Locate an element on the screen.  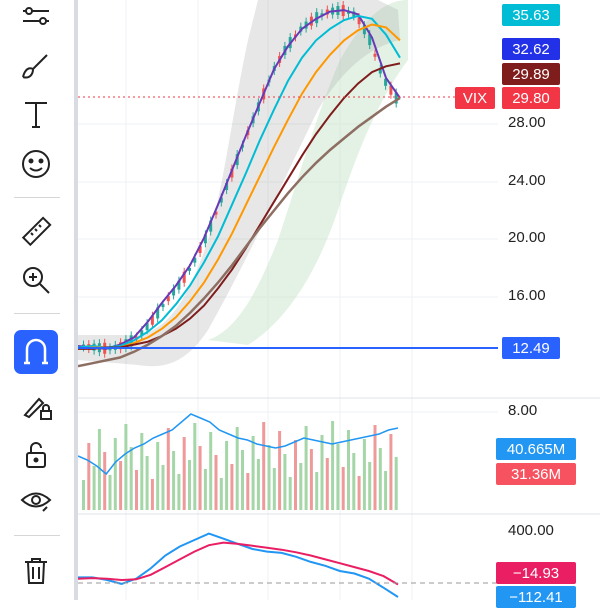
axis-label-24: 24.00 is located at coordinates (527, 180).